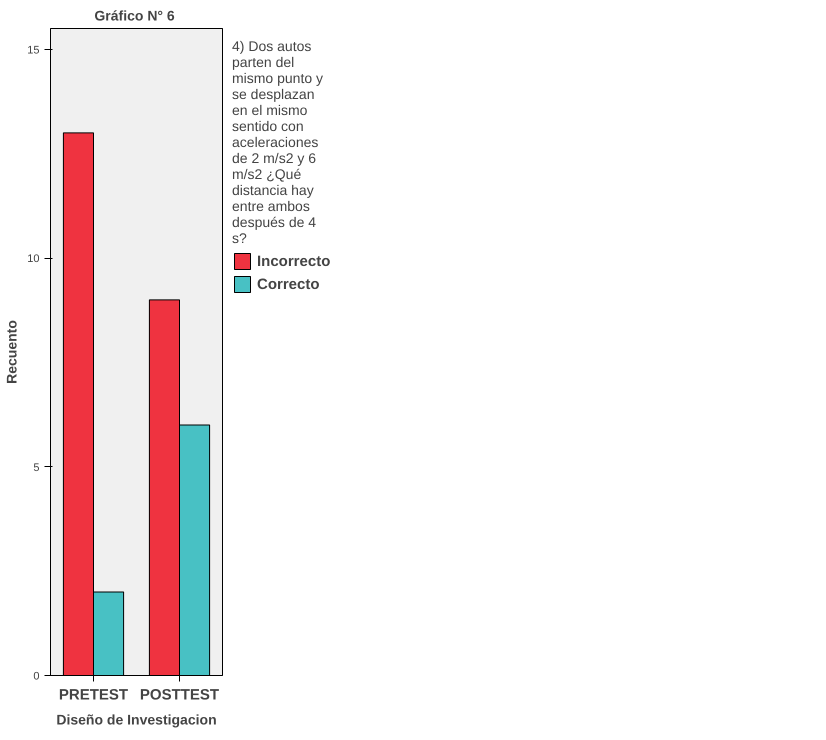 Image resolution: width=826 pixels, height=740 pixels. Describe the element at coordinates (36, 468) in the screenshot. I see `y-tick-label: 5` at that location.